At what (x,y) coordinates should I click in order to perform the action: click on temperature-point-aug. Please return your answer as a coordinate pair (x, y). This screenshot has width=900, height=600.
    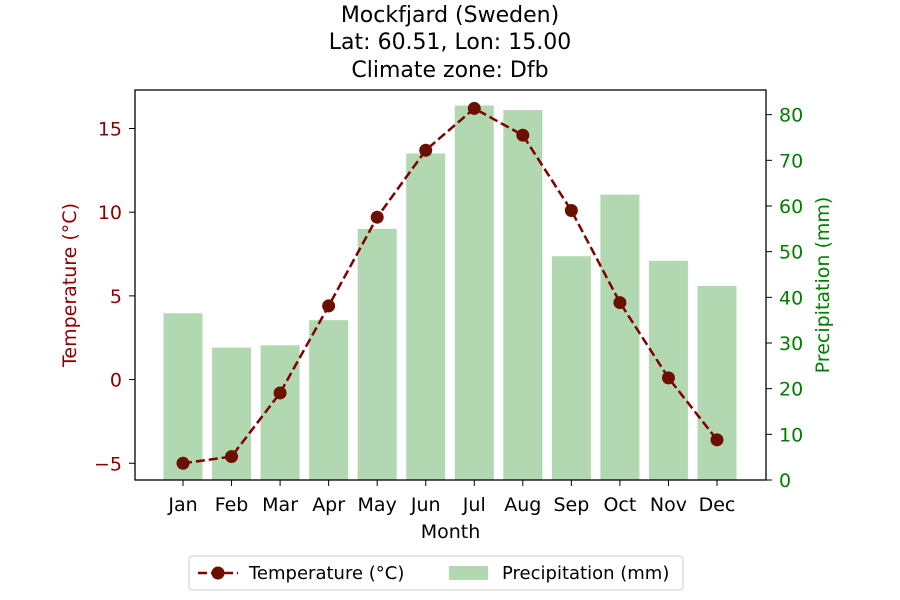
    Looking at the image, I should click on (523, 135).